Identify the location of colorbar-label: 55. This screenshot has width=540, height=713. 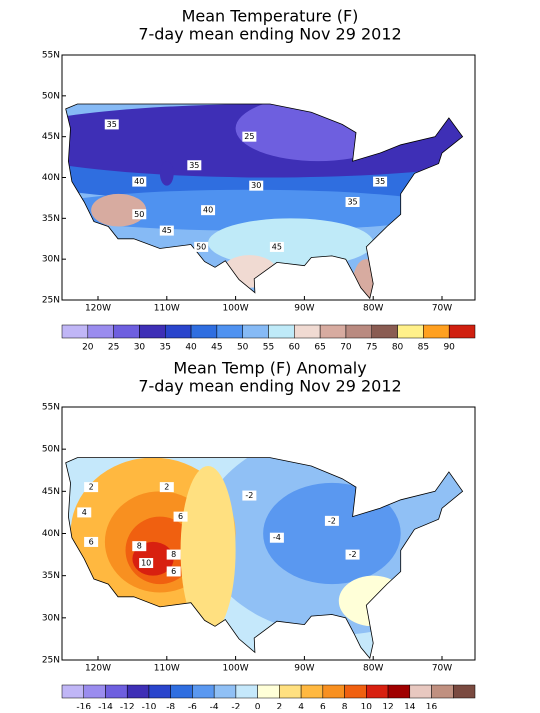
(268, 348).